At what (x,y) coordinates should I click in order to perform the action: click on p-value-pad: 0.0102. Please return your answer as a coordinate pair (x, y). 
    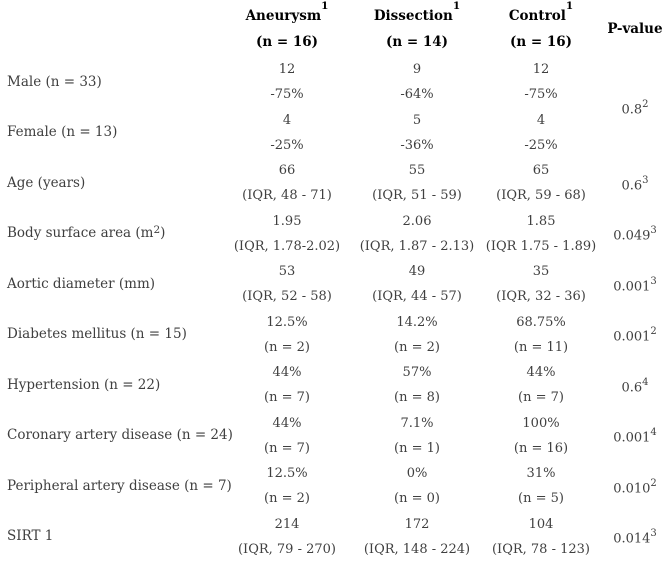
    Looking at the image, I should click on (635, 486).